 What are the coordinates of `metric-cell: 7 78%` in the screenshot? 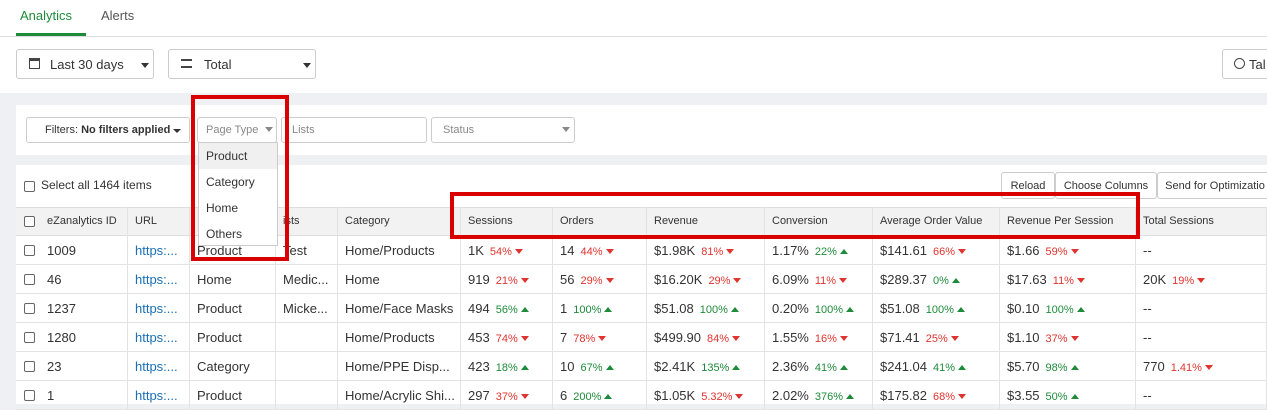 It's located at (600, 337).